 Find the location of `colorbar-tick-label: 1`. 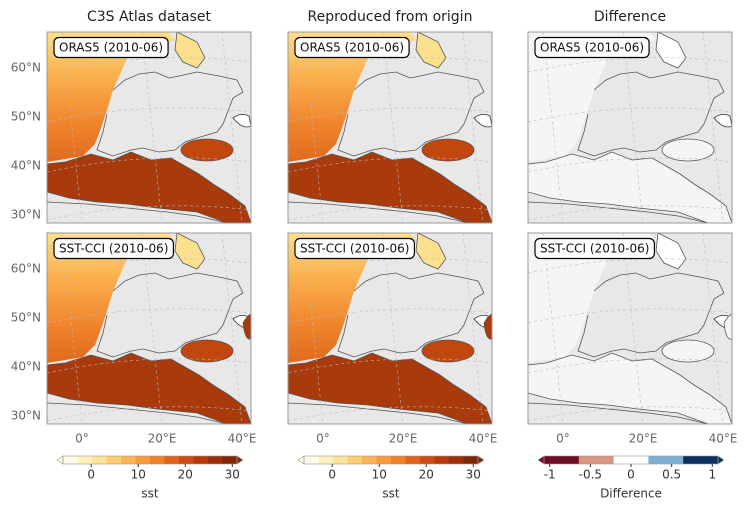

colorbar-tick-label: 1 is located at coordinates (712, 475).